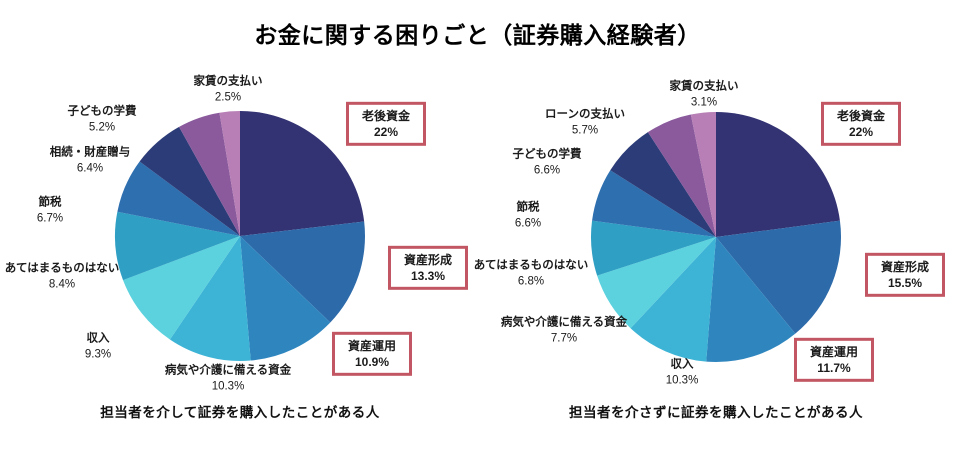  I want to click on slice-label: 収入 10.3%, so click(682, 372).